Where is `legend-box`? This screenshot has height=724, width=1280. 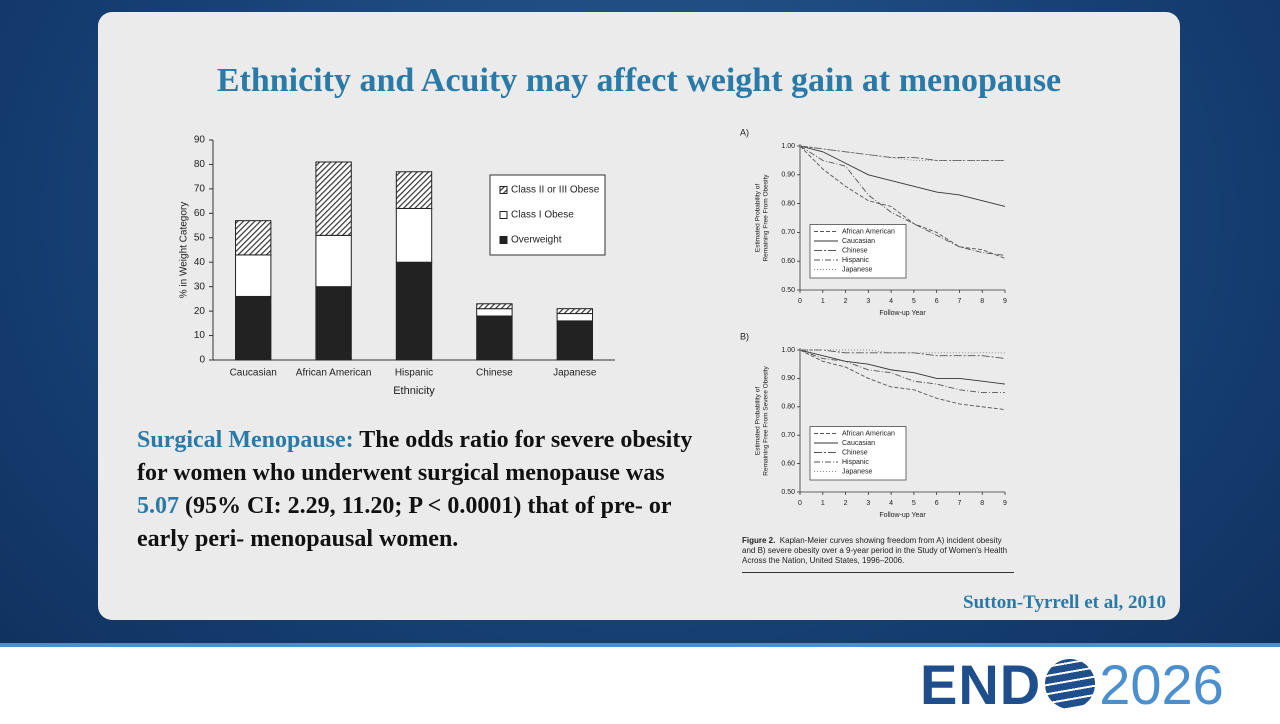
legend-box is located at coordinates (547, 215).